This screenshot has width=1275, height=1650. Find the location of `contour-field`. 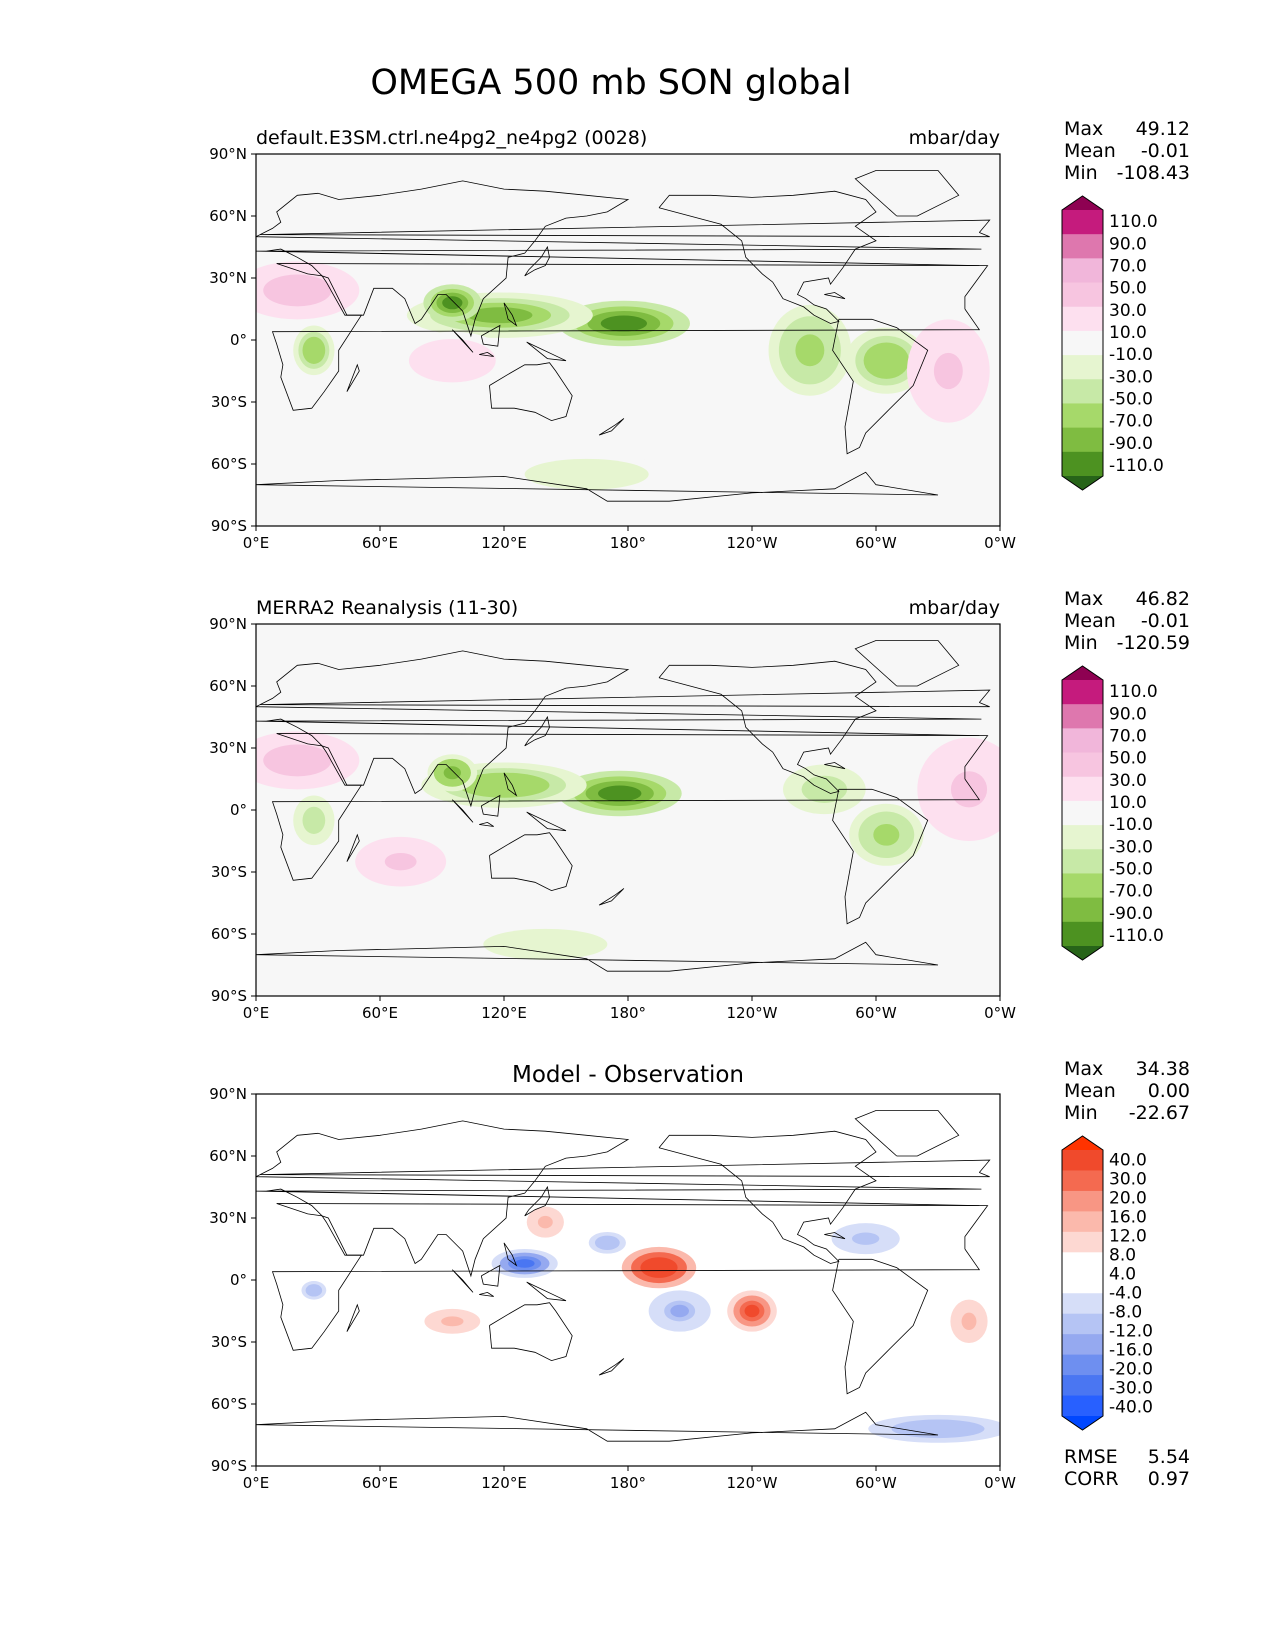

contour-field is located at coordinates (648, 1324).